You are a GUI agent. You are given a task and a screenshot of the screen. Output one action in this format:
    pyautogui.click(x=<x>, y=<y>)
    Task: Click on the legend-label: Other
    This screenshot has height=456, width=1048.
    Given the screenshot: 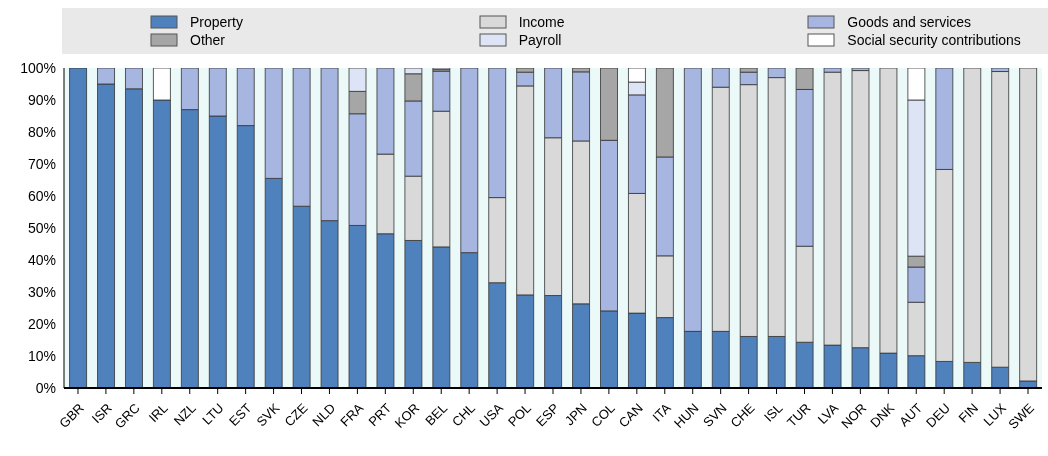 What is the action you would take?
    pyautogui.click(x=208, y=40)
    